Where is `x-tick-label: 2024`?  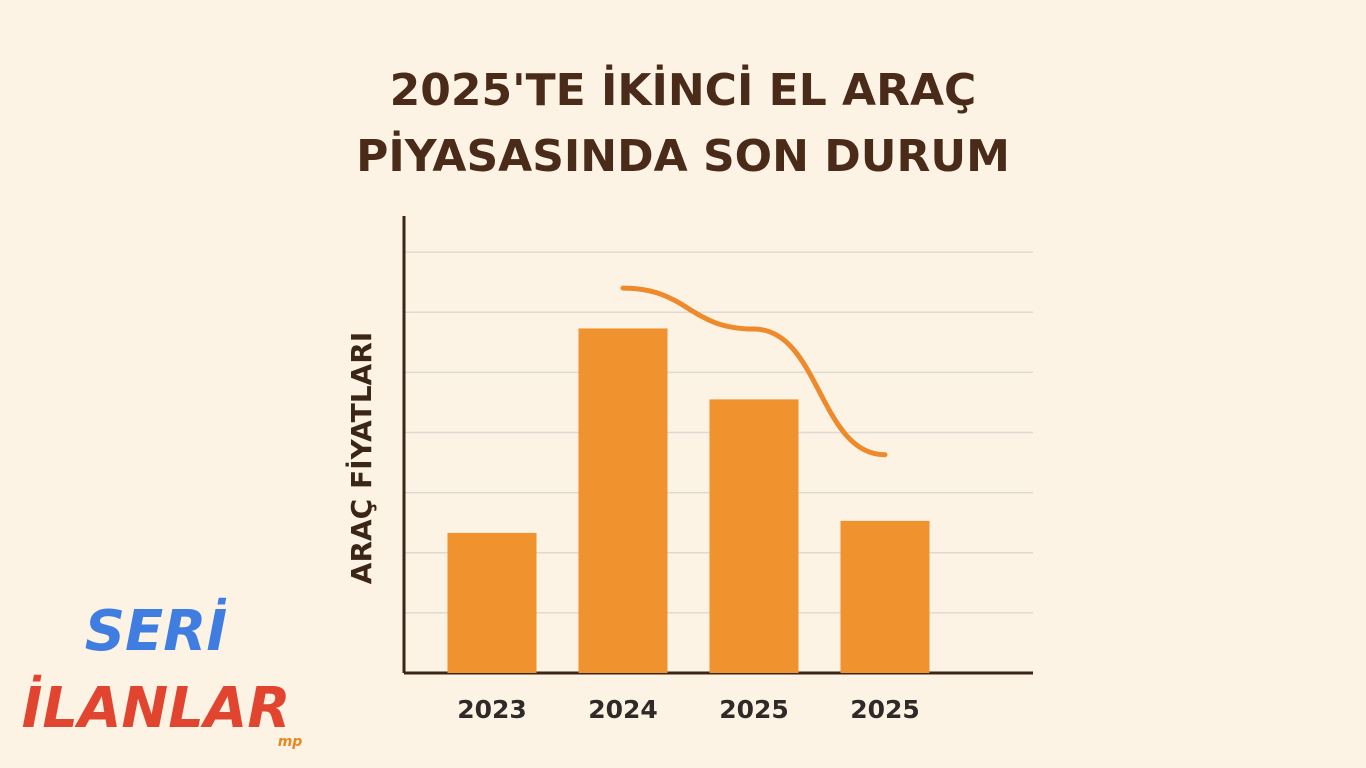
x-tick-label: 2024 is located at coordinates (623, 709).